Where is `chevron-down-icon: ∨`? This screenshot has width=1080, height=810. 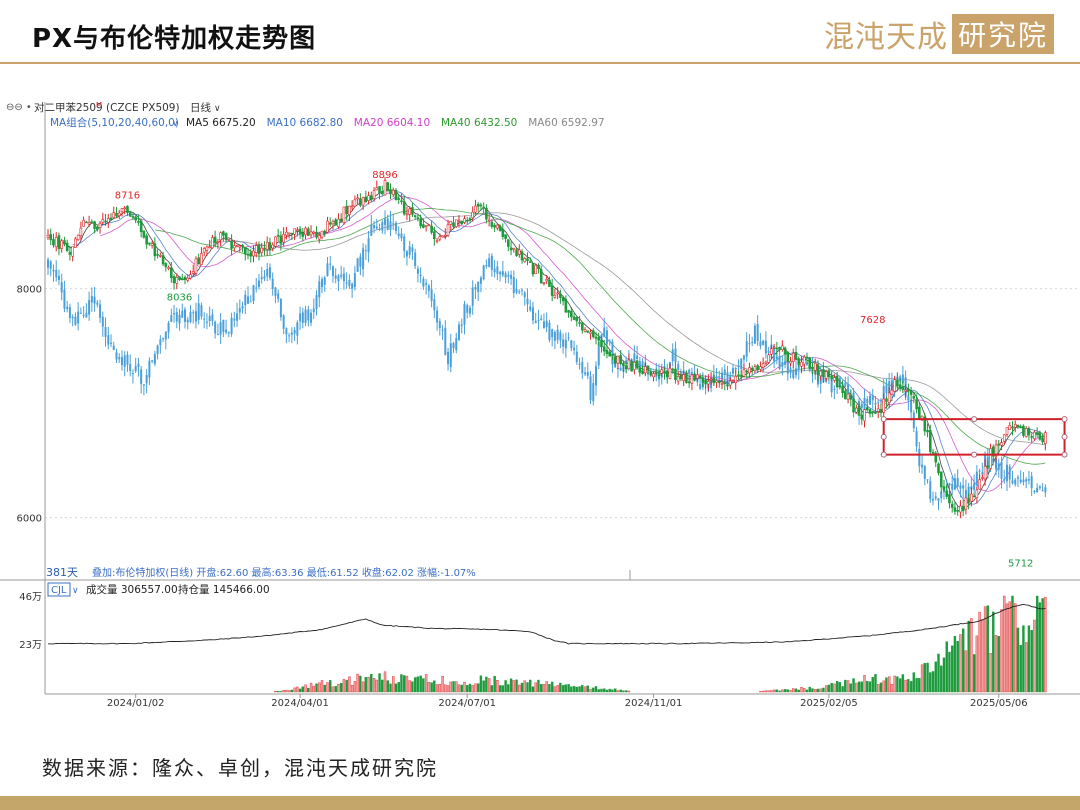 chevron-down-icon: ∨ is located at coordinates (217, 109).